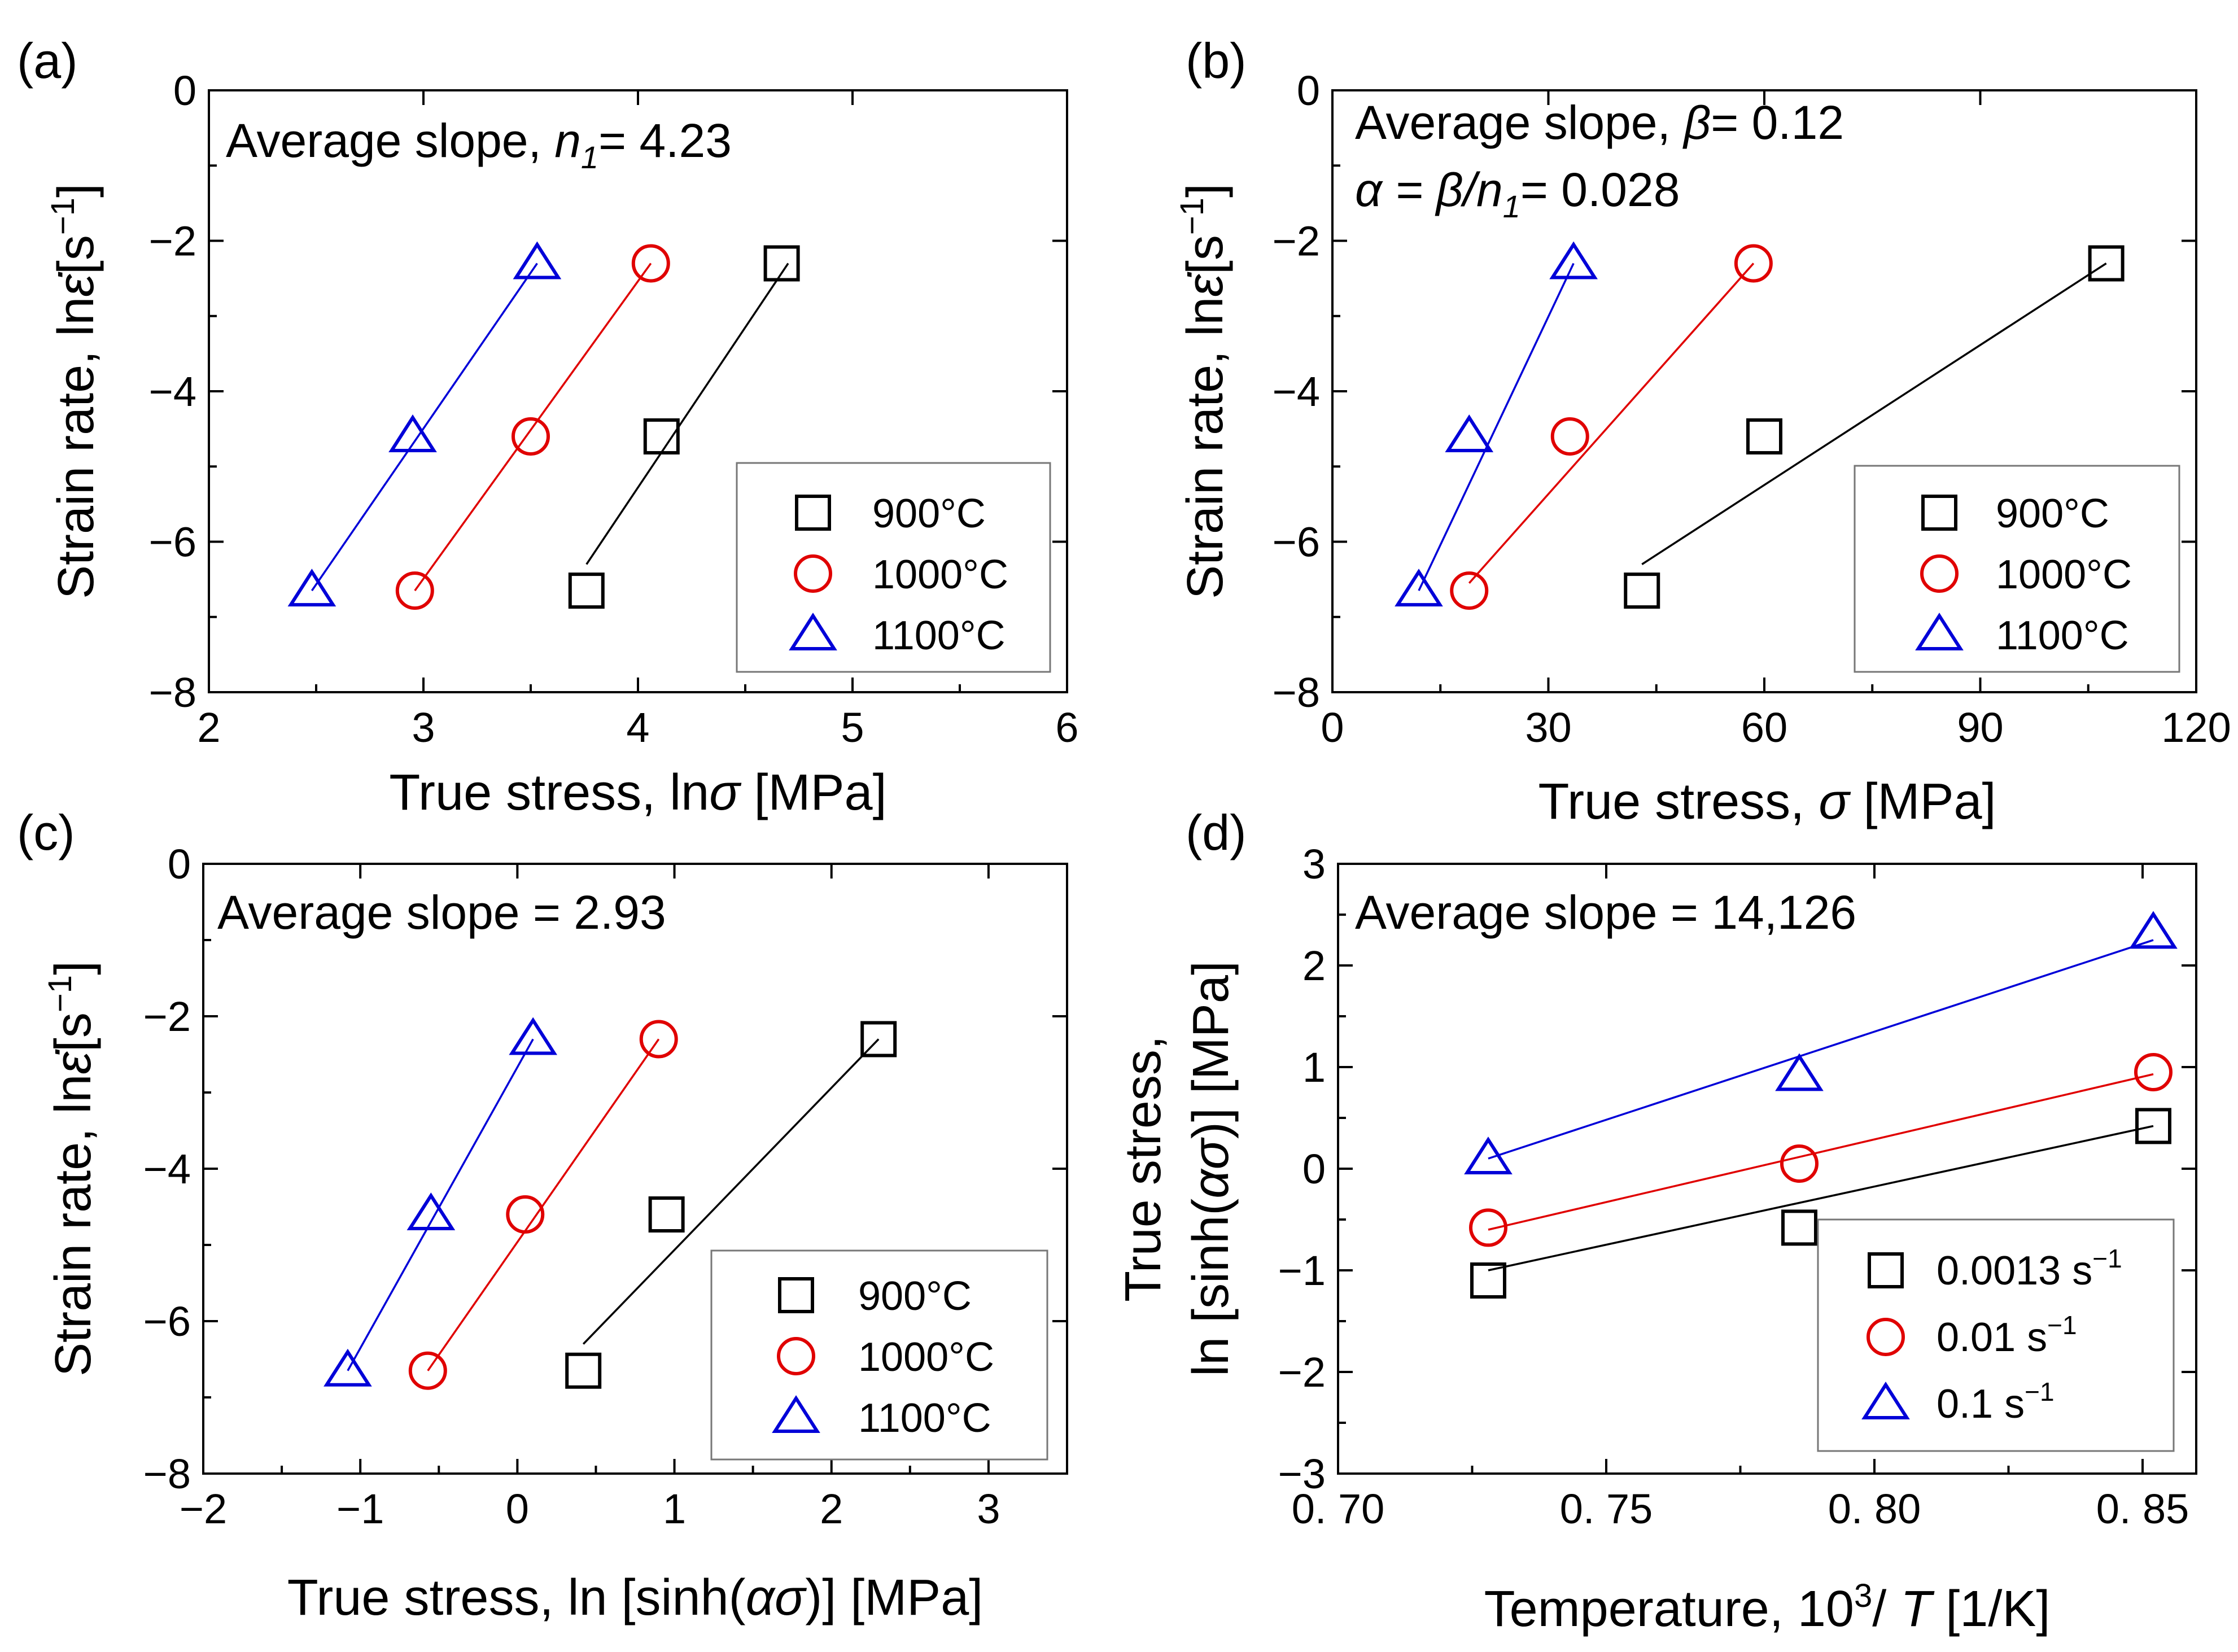  Describe the element at coordinates (2007, 1335) in the screenshot. I see `legend-label-0.01: 0.01 s−1` at that location.